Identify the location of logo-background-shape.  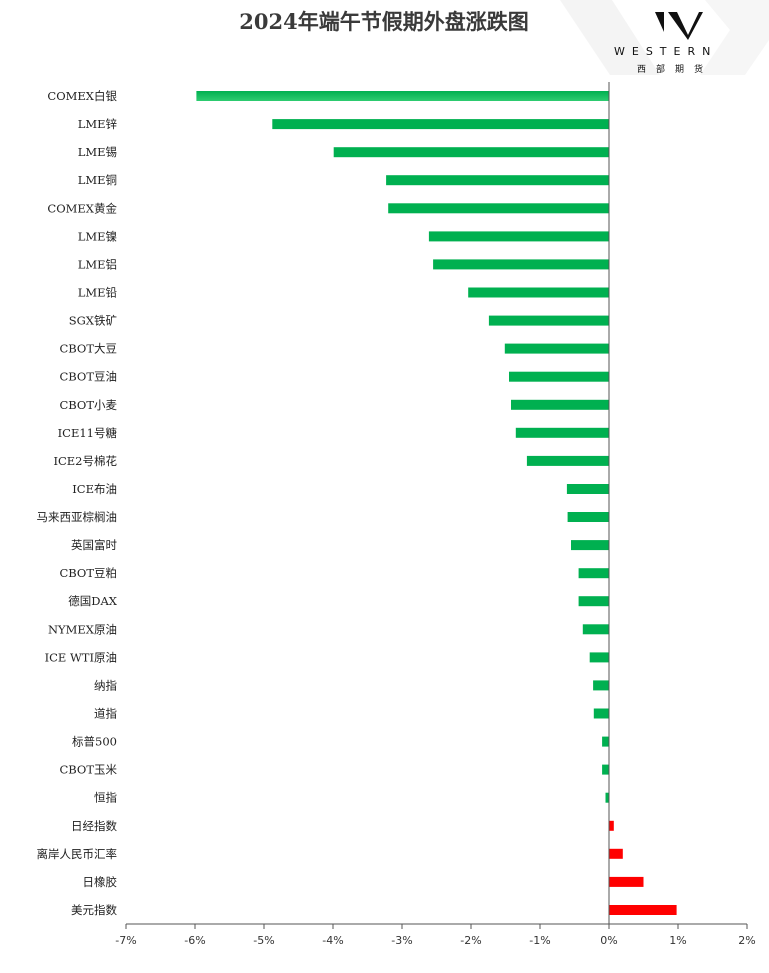
(610, 37).